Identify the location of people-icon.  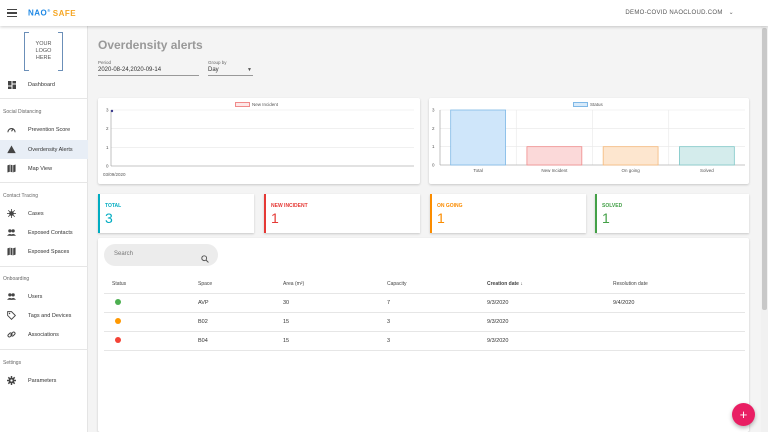
(11, 296).